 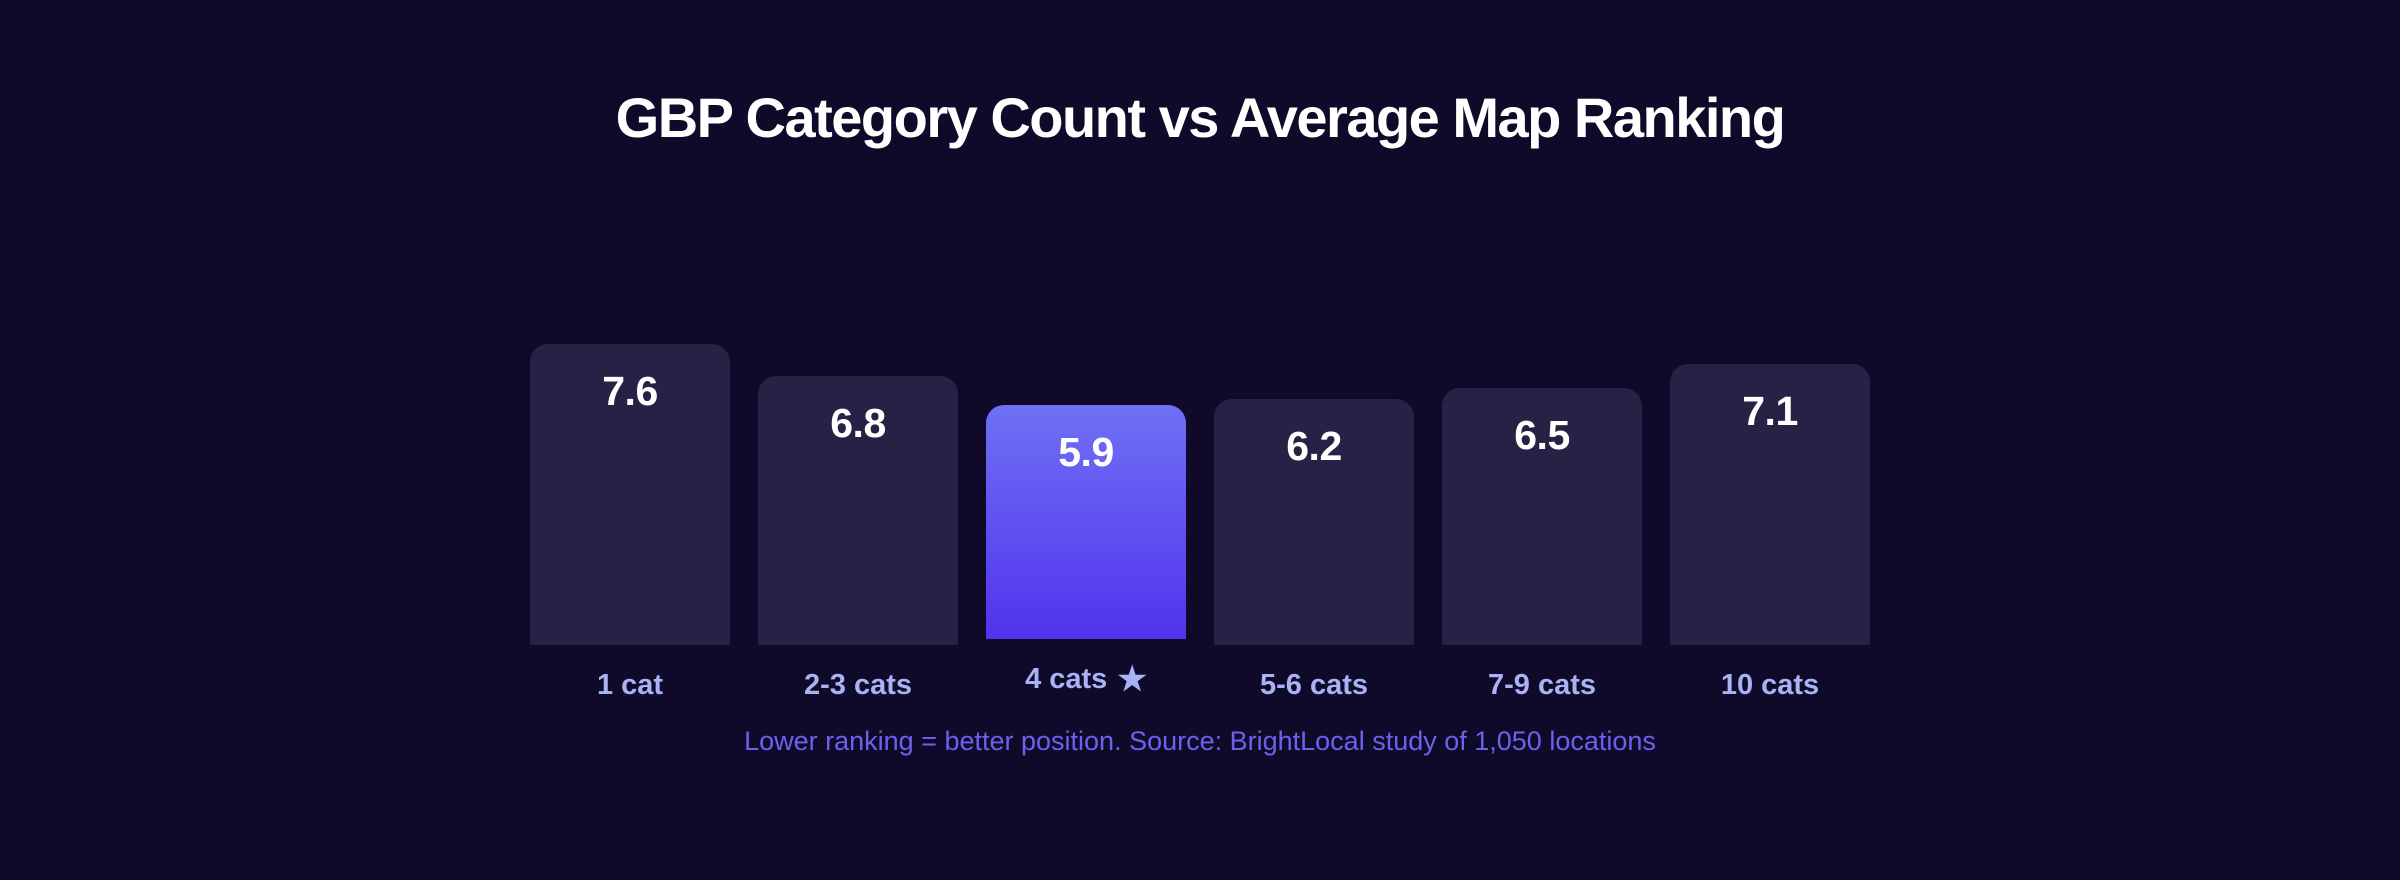 I want to click on bar-label-7-9-cats: 7-9 cats, so click(x=1542, y=685).